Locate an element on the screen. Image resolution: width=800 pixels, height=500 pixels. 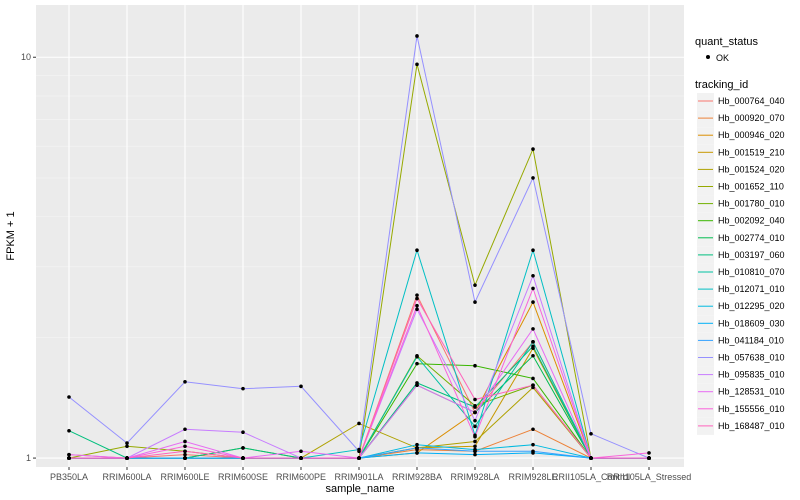
legend-label: Hb_128531_010 is located at coordinates (751, 392).